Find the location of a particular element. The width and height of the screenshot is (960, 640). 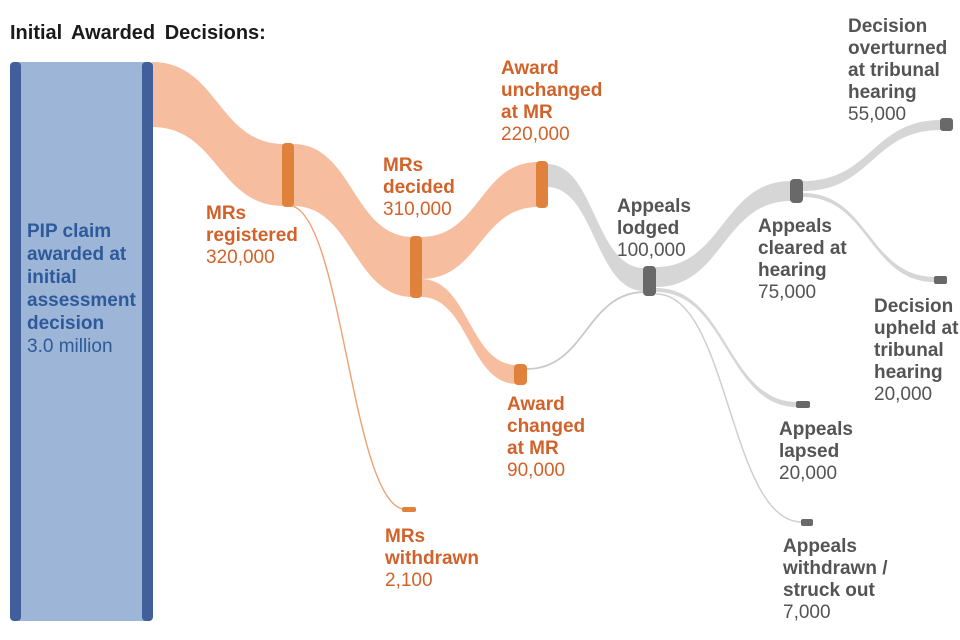

source-node-fill is located at coordinates (81, 341).